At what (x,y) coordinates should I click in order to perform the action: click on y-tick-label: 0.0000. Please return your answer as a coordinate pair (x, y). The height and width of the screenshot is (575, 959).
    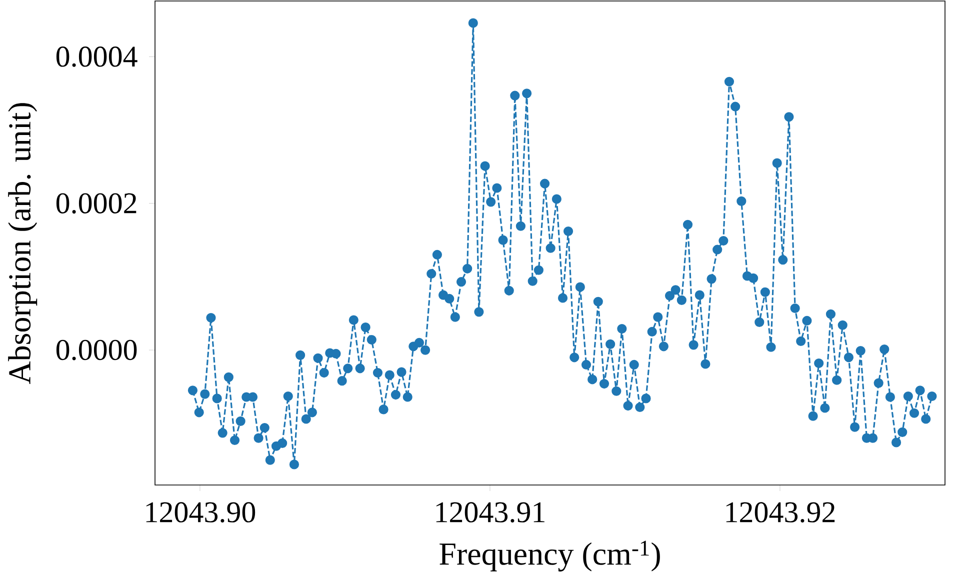
    Looking at the image, I should click on (96, 350).